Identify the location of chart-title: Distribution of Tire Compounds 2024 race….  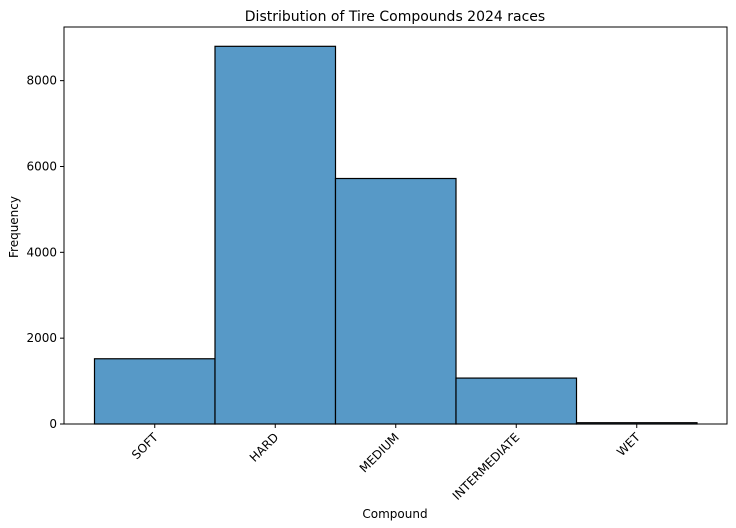
(395, 17).